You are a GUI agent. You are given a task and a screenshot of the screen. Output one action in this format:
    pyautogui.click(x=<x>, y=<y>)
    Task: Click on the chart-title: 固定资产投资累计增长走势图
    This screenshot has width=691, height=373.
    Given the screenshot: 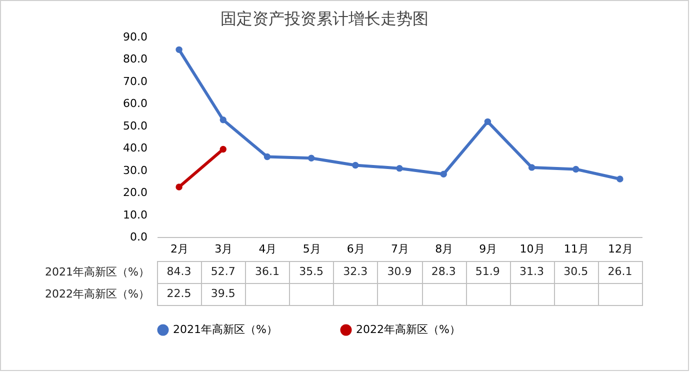 What is the action you would take?
    pyautogui.click(x=324, y=18)
    